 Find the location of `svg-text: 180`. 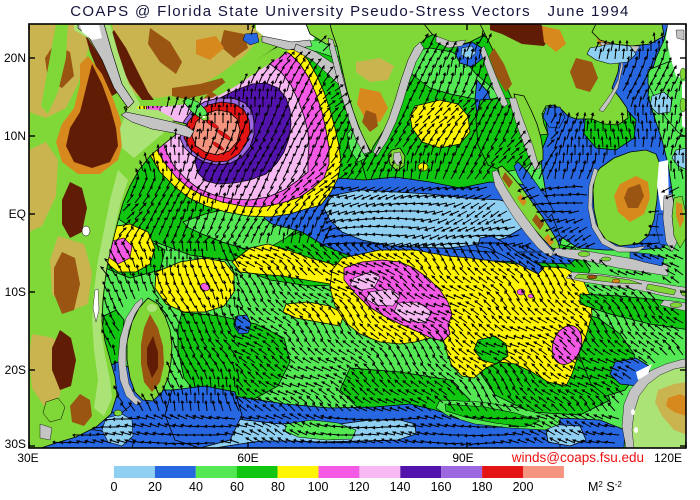

svg-text: 180 is located at coordinates (482, 487).